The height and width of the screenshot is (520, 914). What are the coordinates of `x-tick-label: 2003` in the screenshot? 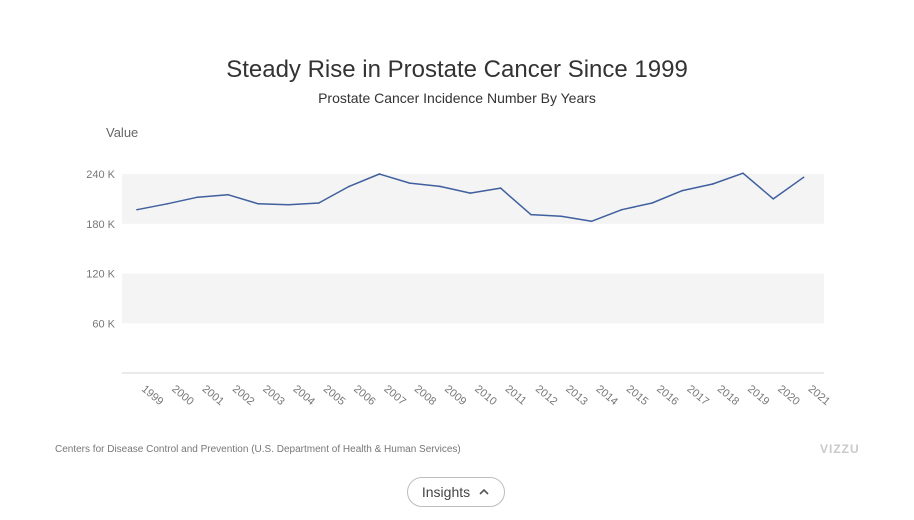 It's located at (273, 395).